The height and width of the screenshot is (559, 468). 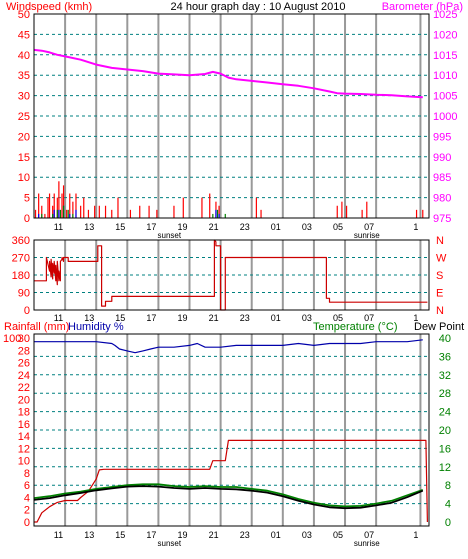 What do you see at coordinates (27, 199) in the screenshot?
I see `windspeed-tick: 5` at bounding box center [27, 199].